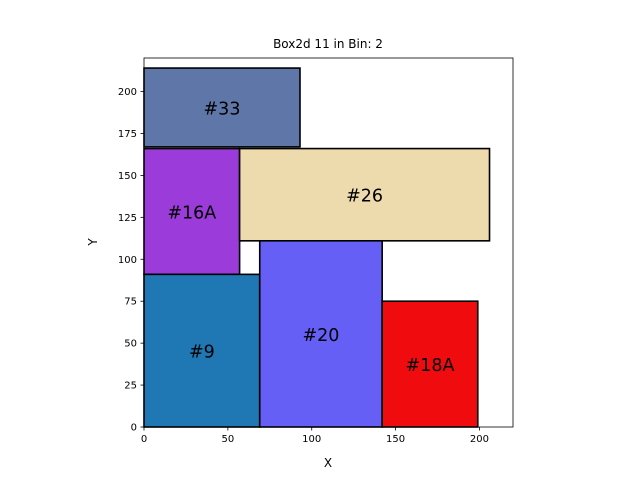 The image size is (640, 480). Describe the element at coordinates (93, 242) in the screenshot. I see `y-axis-label: Y` at that location.